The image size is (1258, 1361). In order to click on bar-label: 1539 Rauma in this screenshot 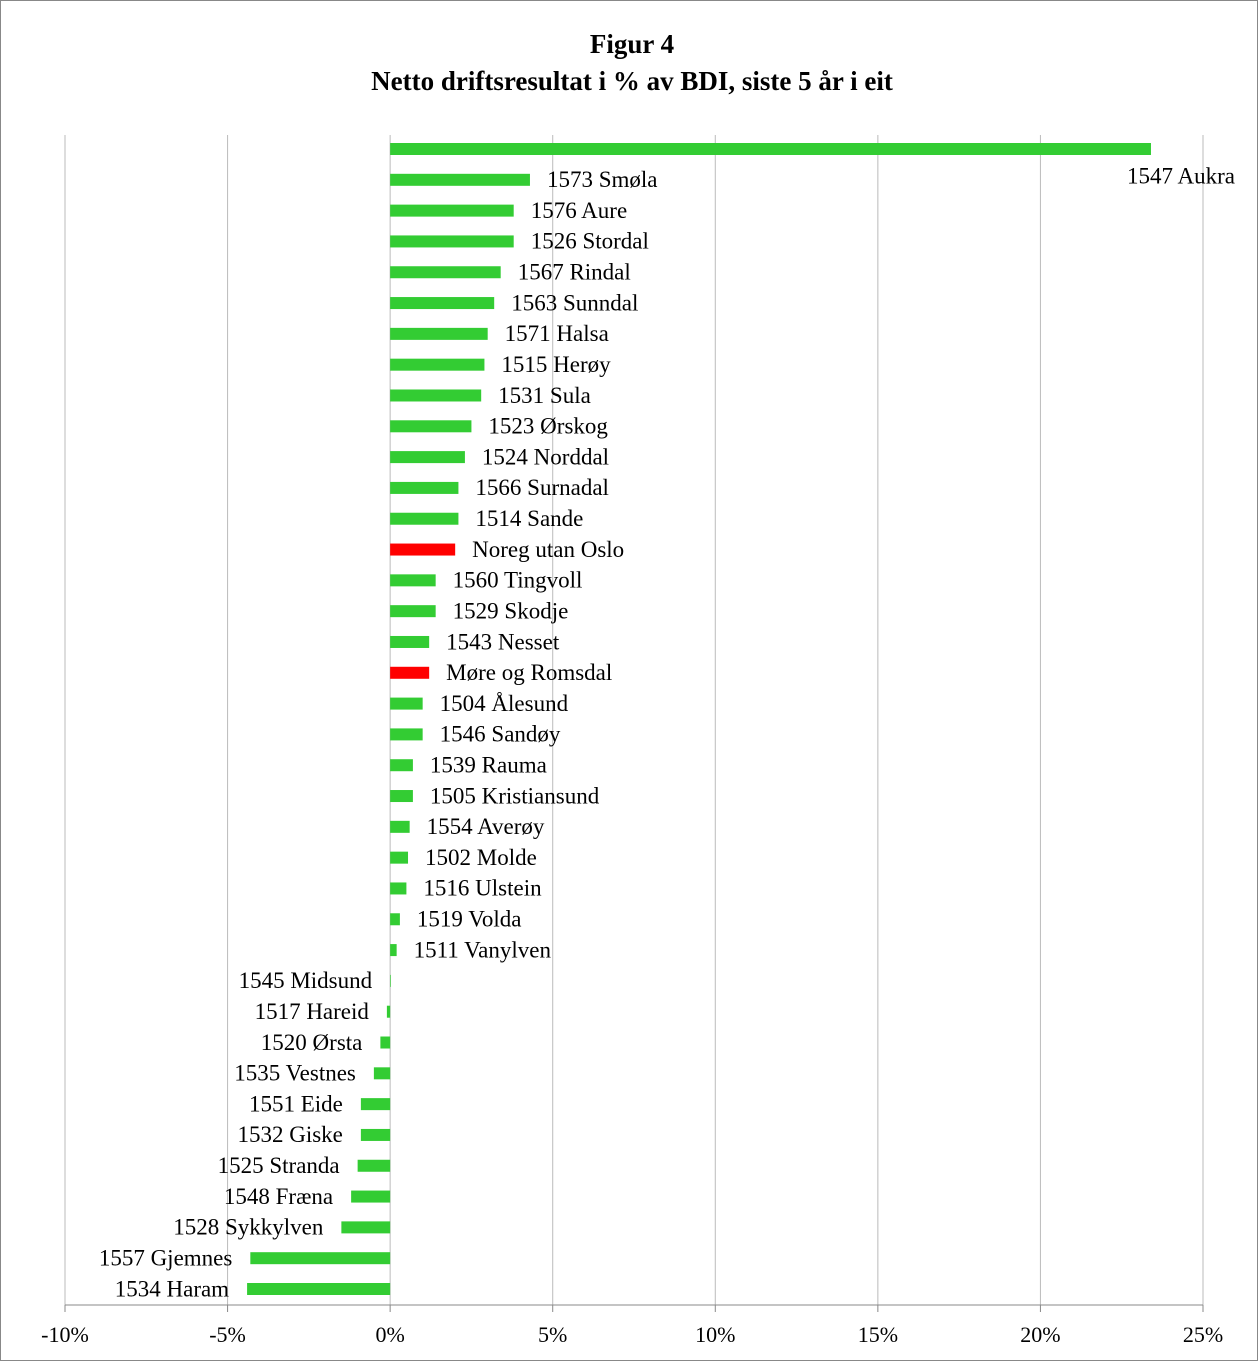, I will do `click(488, 764)`.